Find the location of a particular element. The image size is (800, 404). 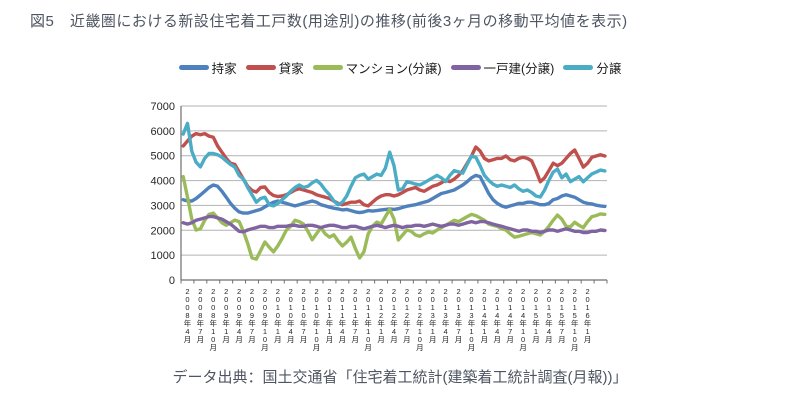

legend-swatch-kashiya is located at coordinates (260, 67).